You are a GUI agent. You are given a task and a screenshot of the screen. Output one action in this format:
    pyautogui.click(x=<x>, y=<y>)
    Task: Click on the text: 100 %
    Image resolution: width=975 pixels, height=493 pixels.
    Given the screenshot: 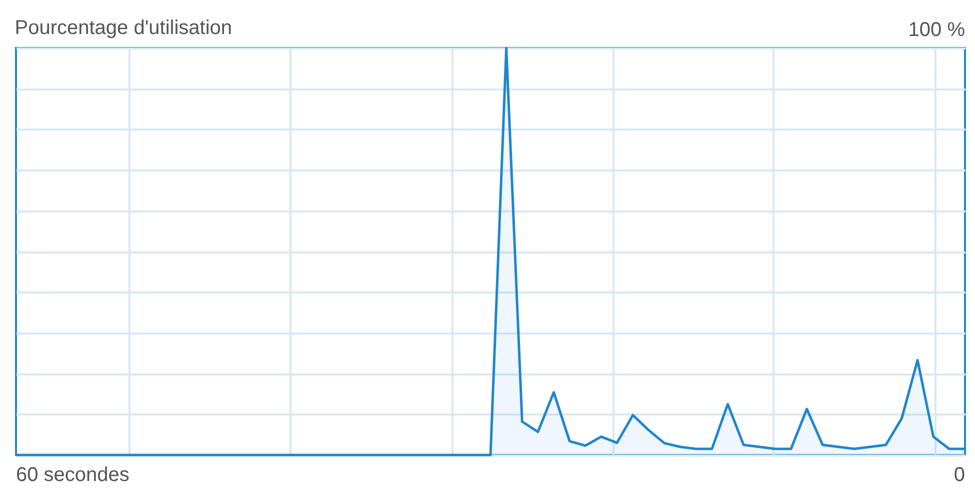 What is the action you would take?
    pyautogui.click(x=937, y=30)
    